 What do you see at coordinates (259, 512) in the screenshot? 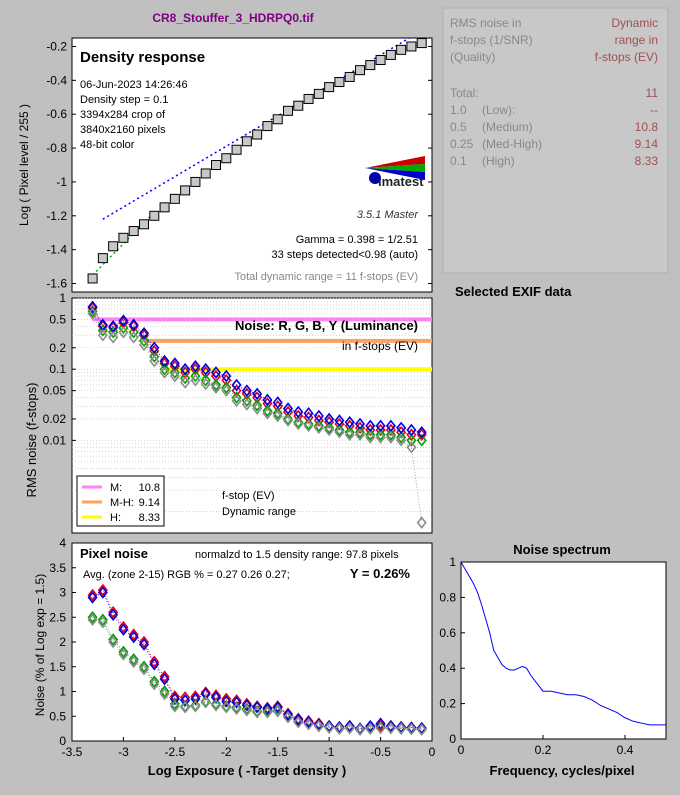
I see `rms-note-dr: Dynamic range` at bounding box center [259, 512].